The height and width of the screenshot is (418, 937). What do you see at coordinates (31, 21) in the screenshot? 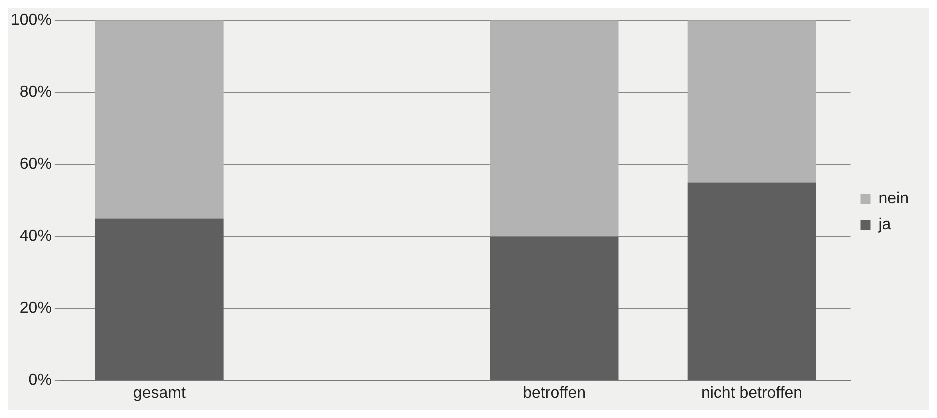
I see `y-tick-label: 100%` at bounding box center [31, 21].